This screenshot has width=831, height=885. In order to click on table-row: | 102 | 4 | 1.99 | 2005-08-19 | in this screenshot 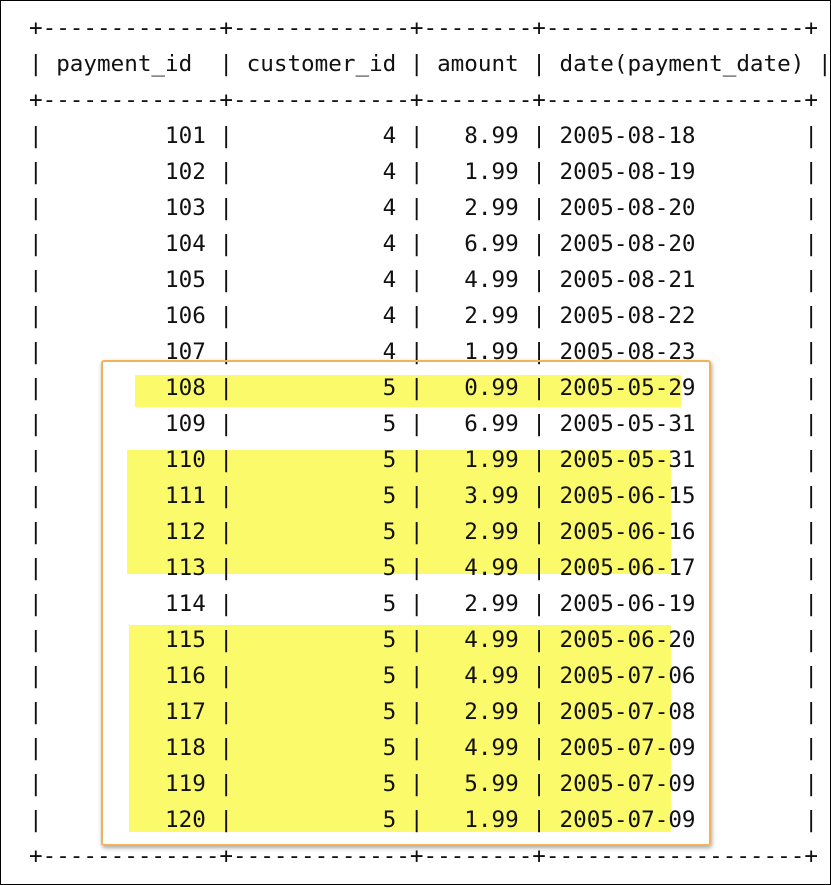, I will do `click(423, 172)`.